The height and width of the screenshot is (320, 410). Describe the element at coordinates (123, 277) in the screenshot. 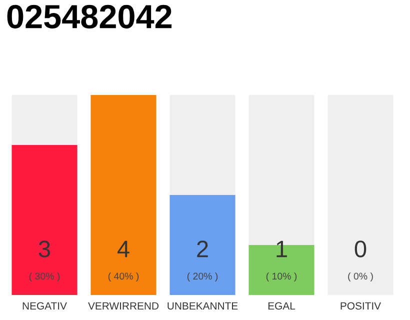

I see `annotation: ( 40% )` at that location.